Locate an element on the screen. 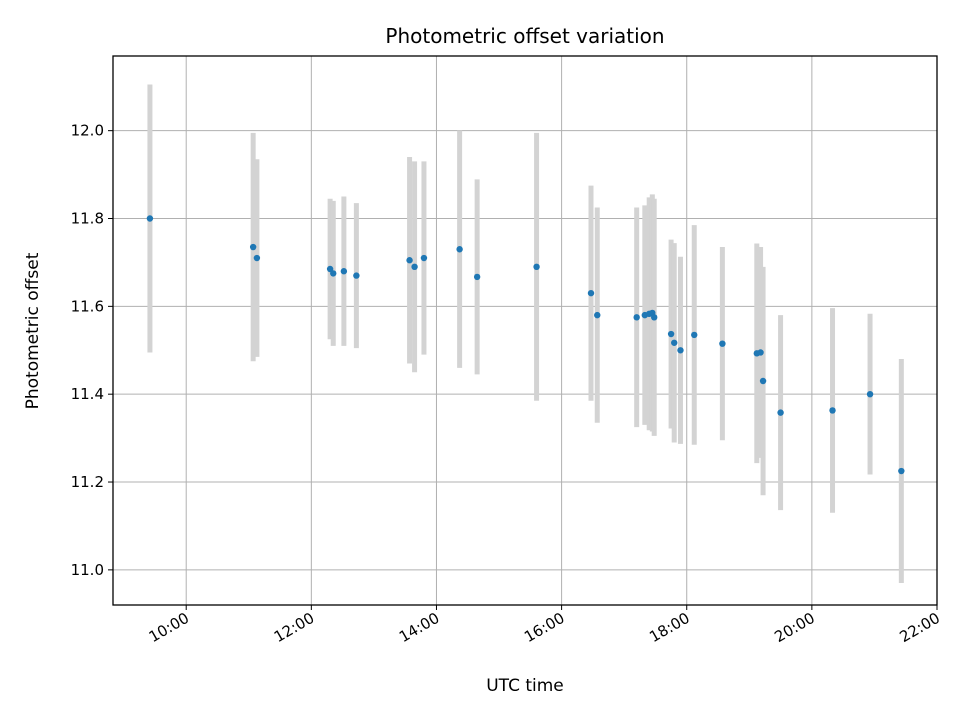 The height and width of the screenshot is (720, 960). y-tick-label: 11.6 is located at coordinates (87, 306).